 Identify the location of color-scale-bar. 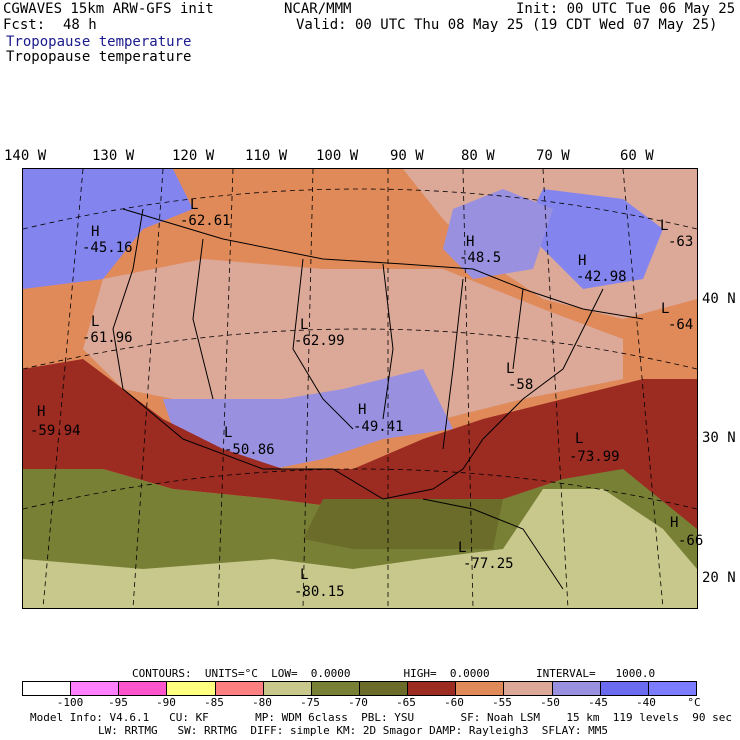
(359, 688).